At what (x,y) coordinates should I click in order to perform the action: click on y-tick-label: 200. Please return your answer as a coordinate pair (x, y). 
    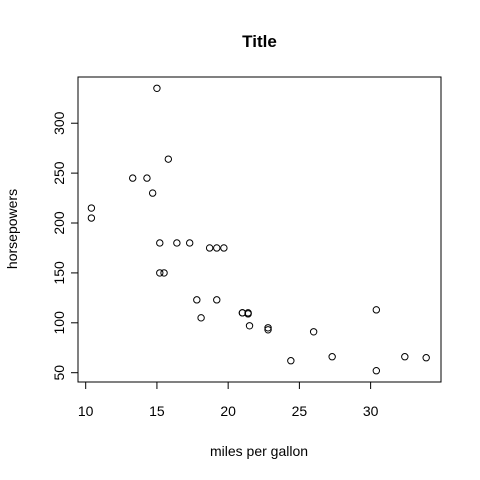
    Looking at the image, I should click on (59, 223).